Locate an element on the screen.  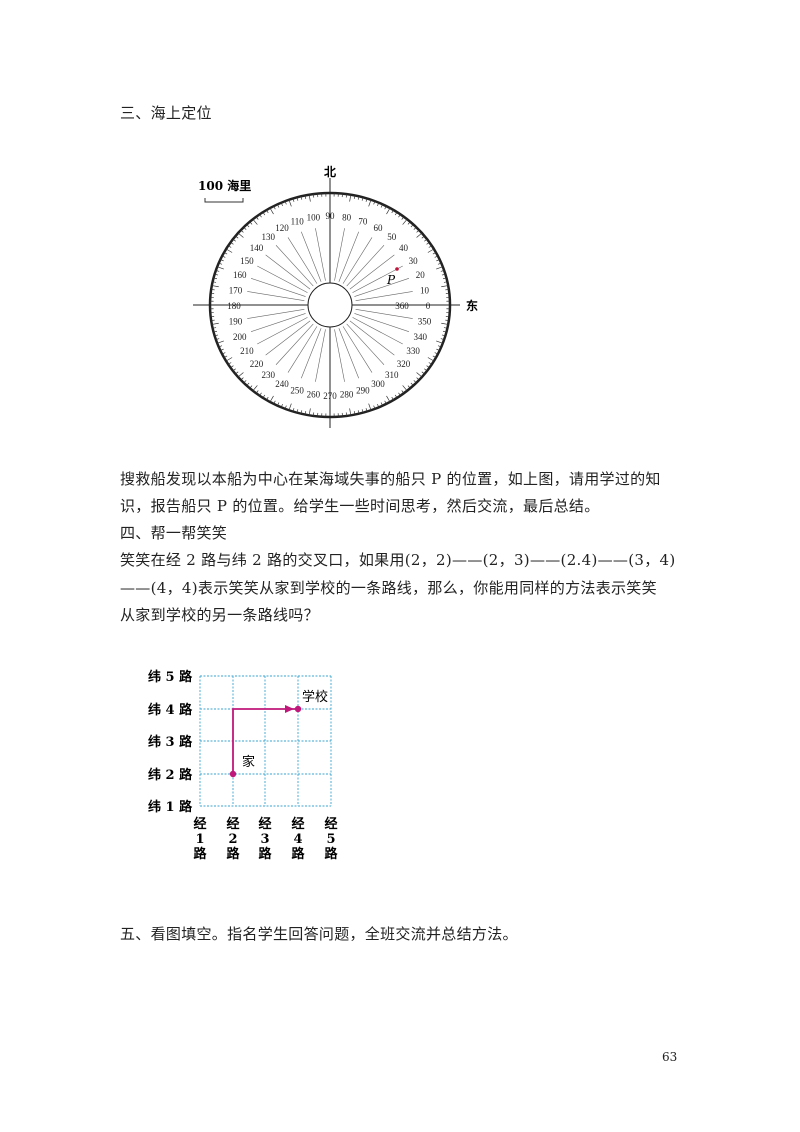
bearing-label: 140 is located at coordinates (257, 248).